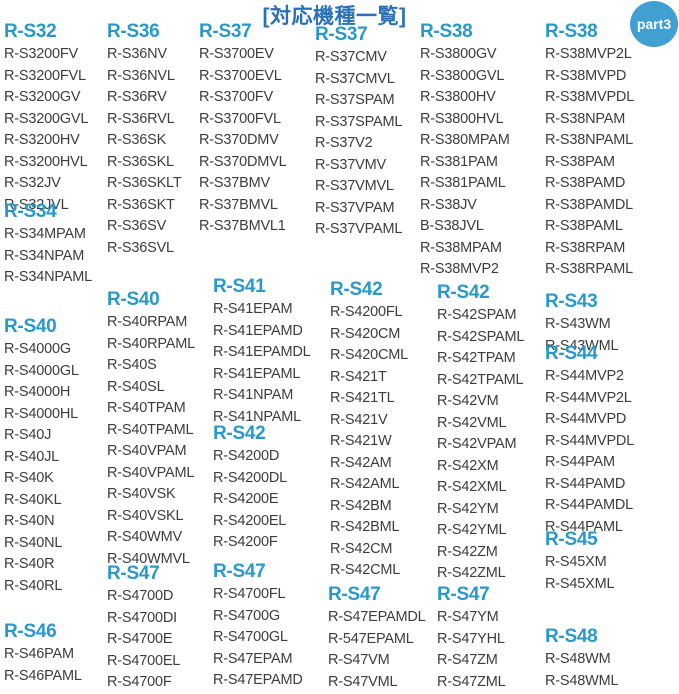 The height and width of the screenshot is (694, 679). I want to click on series-header: R-S43, so click(571, 301).